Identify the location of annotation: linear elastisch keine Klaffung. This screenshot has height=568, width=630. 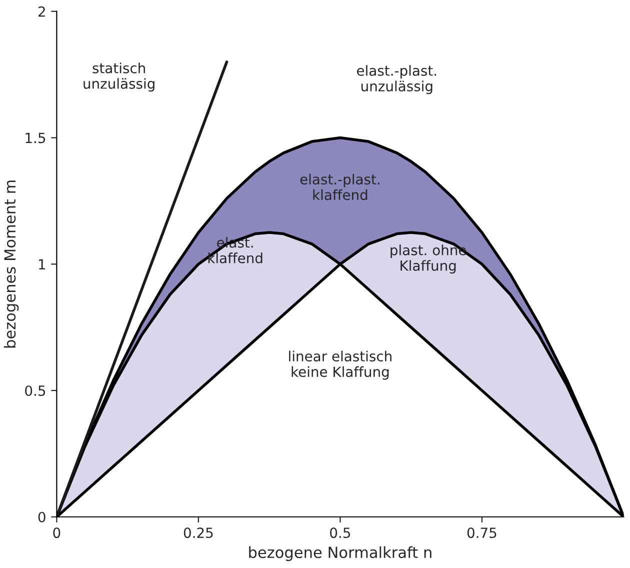
(340, 365).